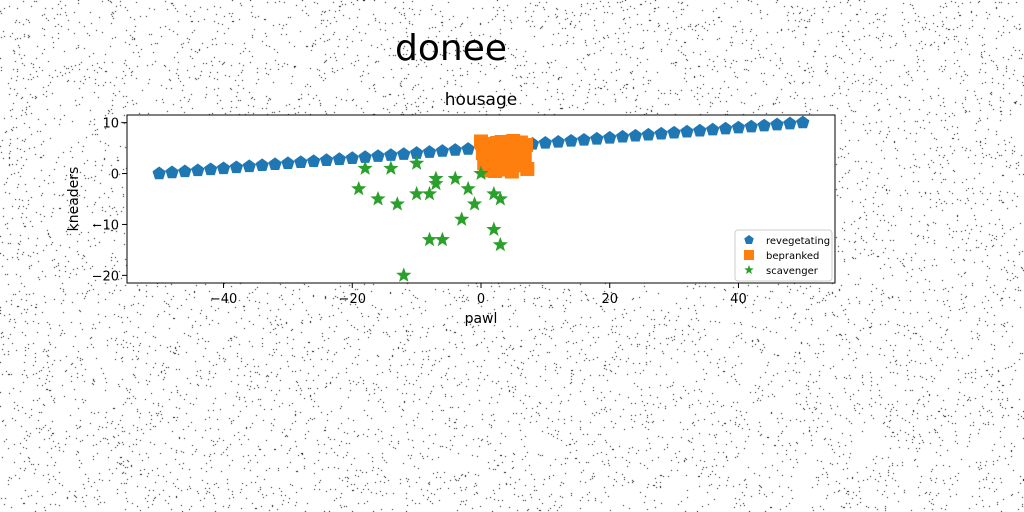  What do you see at coordinates (451, 48) in the screenshot?
I see `figure-suptitle: donee` at bounding box center [451, 48].